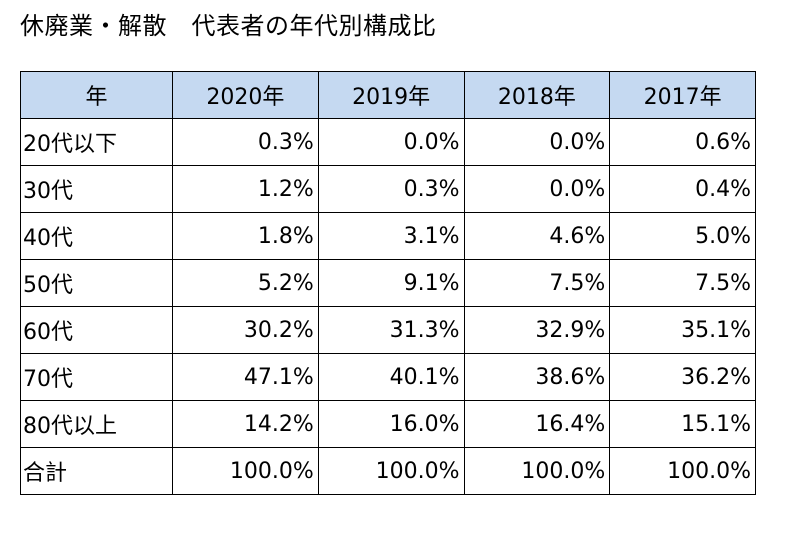 The width and height of the screenshot is (791, 536). Describe the element at coordinates (391, 95) in the screenshot. I see `header-year-2019: 2019年` at that location.